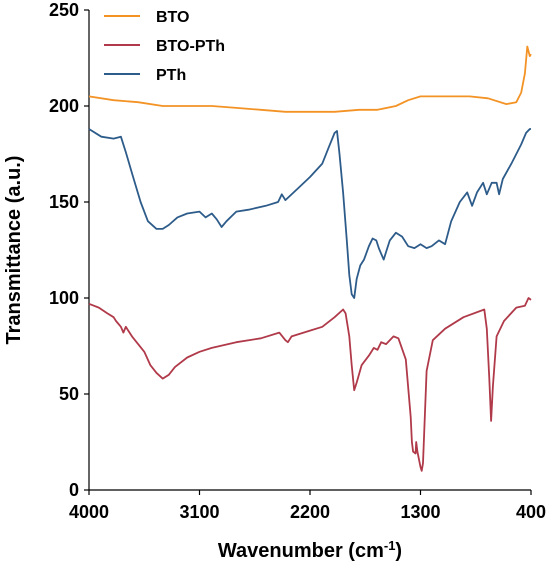 The width and height of the screenshot is (557, 564). Describe the element at coordinates (420, 512) in the screenshot. I see `x-tick-label: 1300` at that location.